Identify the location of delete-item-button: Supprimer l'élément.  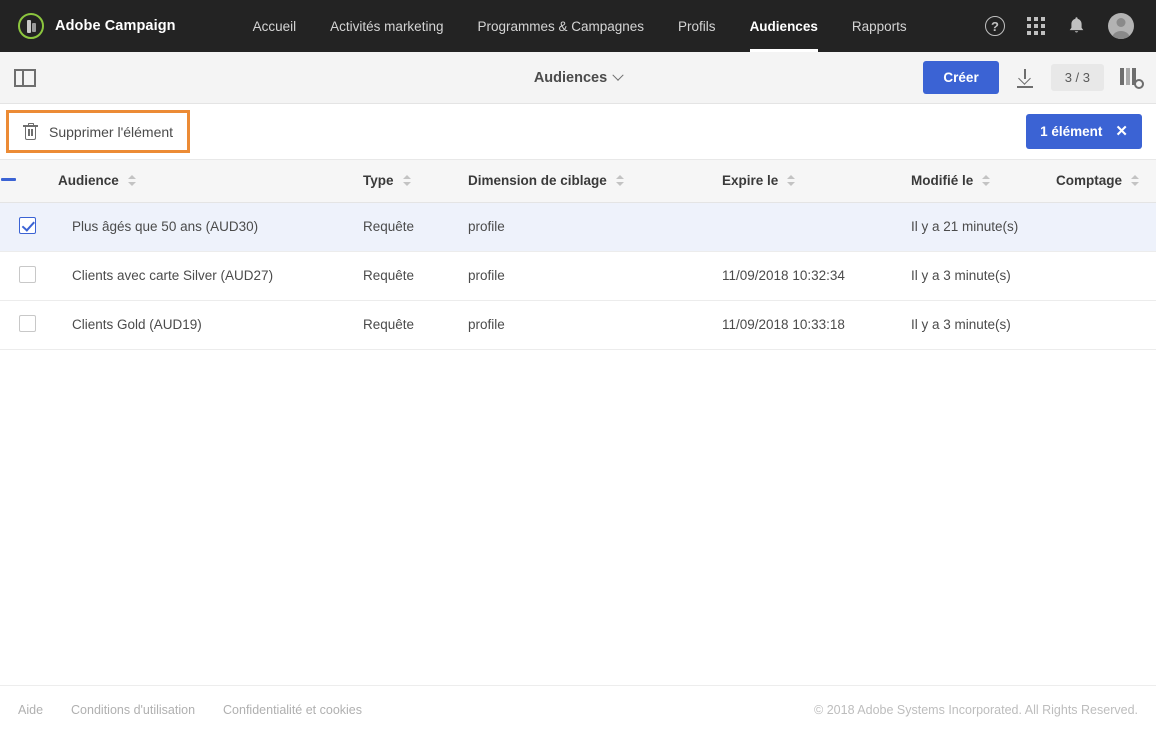
(98, 131).